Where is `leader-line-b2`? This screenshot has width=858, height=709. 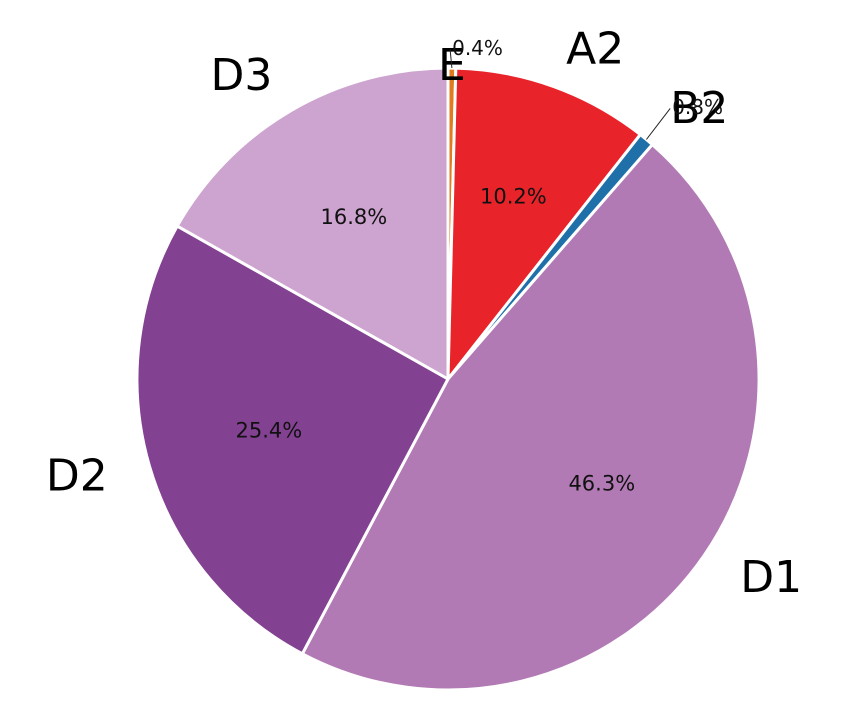 leader-line-b2 is located at coordinates (658, 124).